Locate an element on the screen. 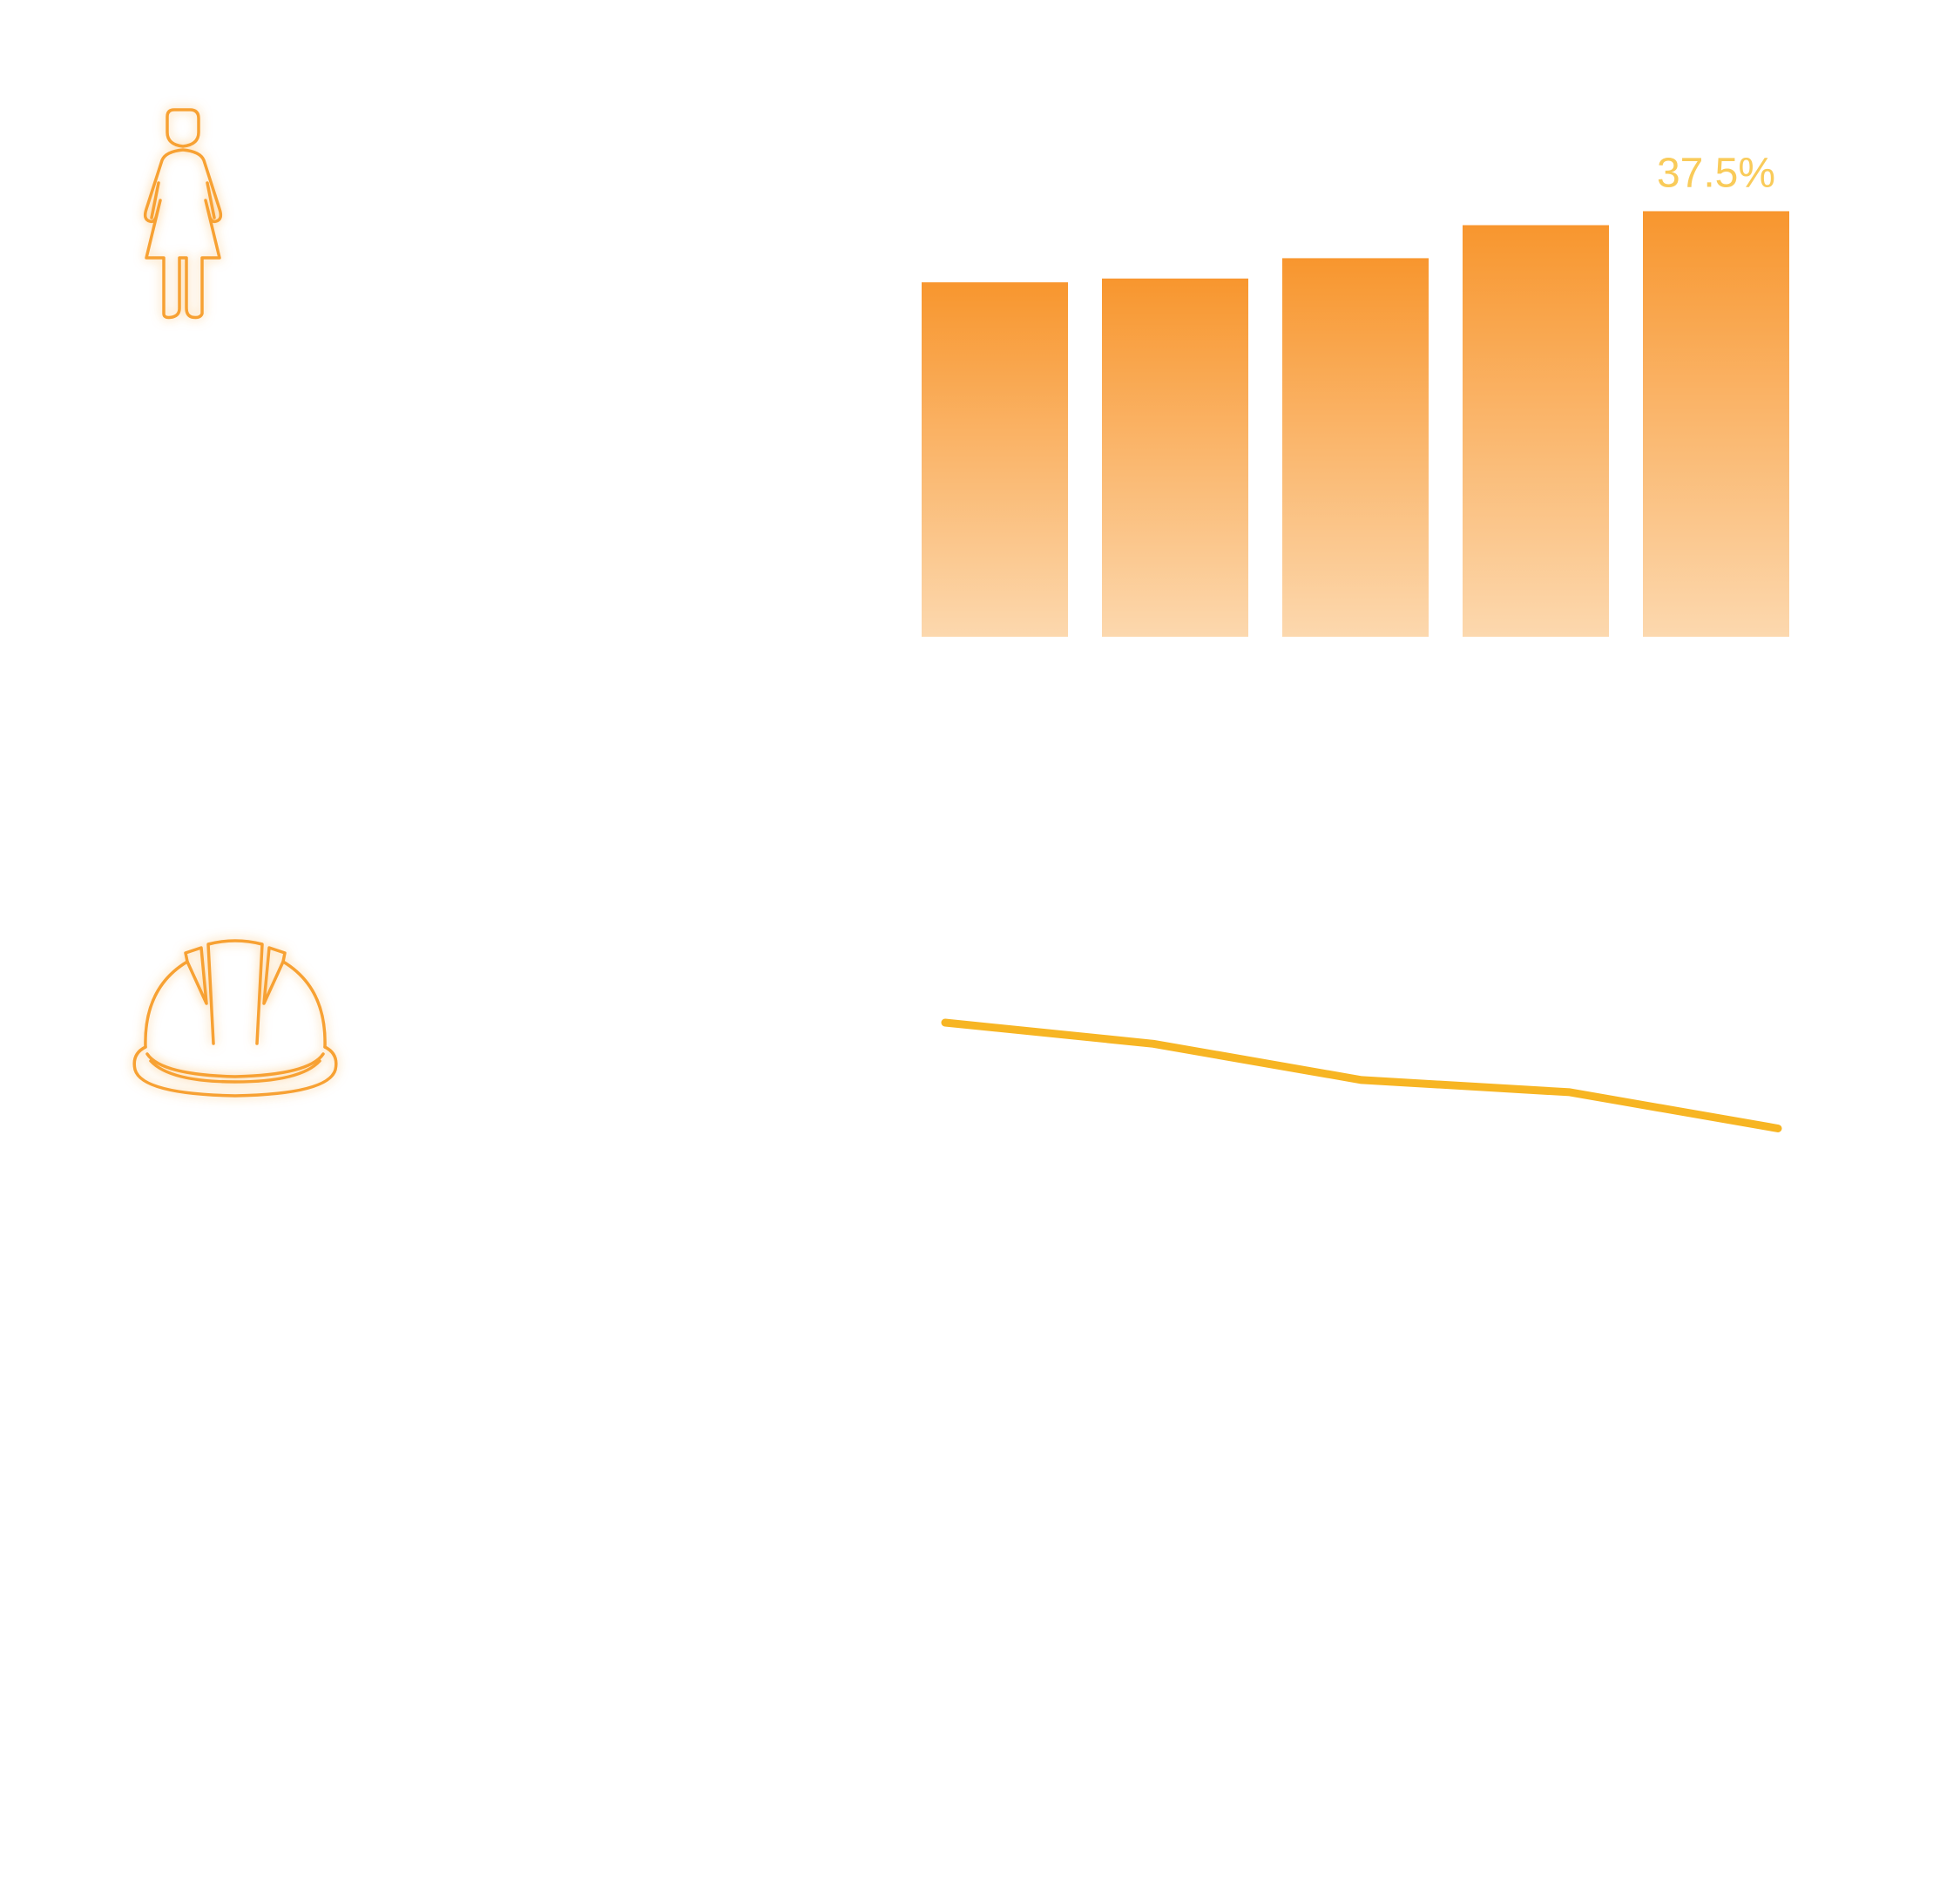 This screenshot has height=1878, width=1960. bar-chart: 37.5% is located at coordinates (1355, 394).